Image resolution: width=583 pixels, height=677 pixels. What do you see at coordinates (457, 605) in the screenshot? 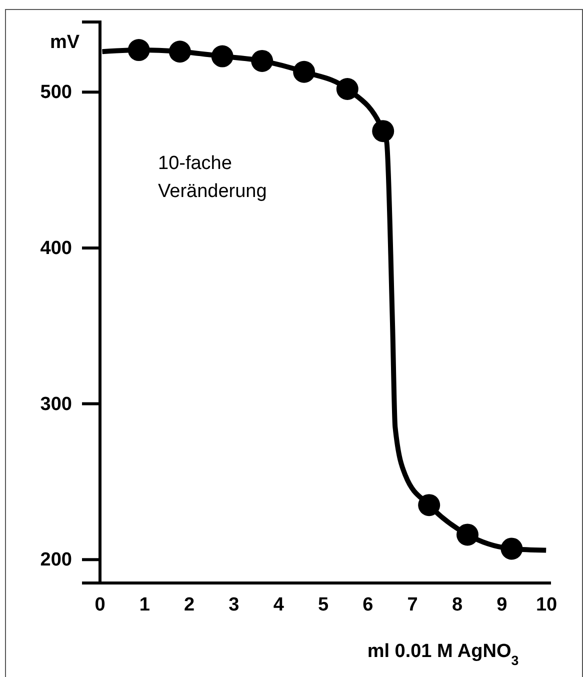
I see `x-tick-label: 8` at bounding box center [457, 605].